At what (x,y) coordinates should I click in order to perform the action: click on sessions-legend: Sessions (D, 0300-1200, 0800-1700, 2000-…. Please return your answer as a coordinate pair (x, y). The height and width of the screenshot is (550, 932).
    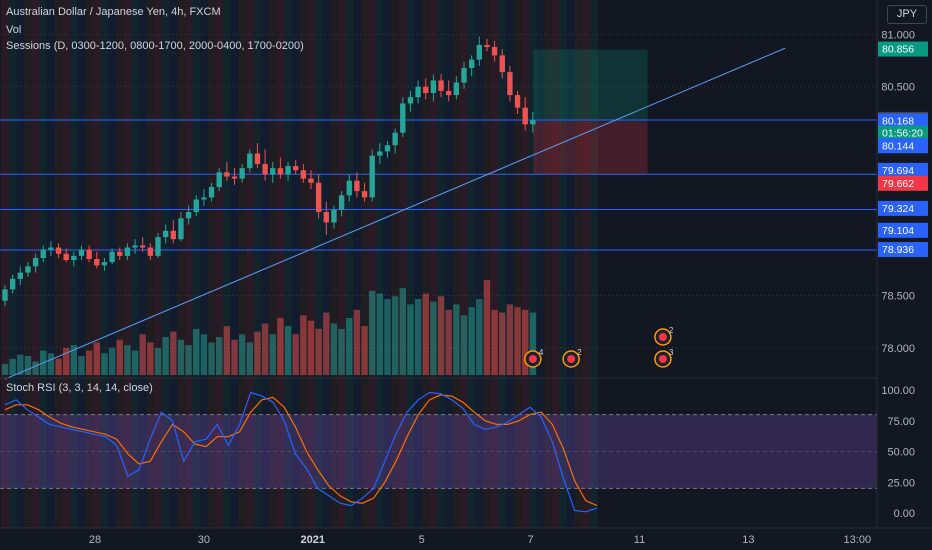
    Looking at the image, I should click on (155, 46).